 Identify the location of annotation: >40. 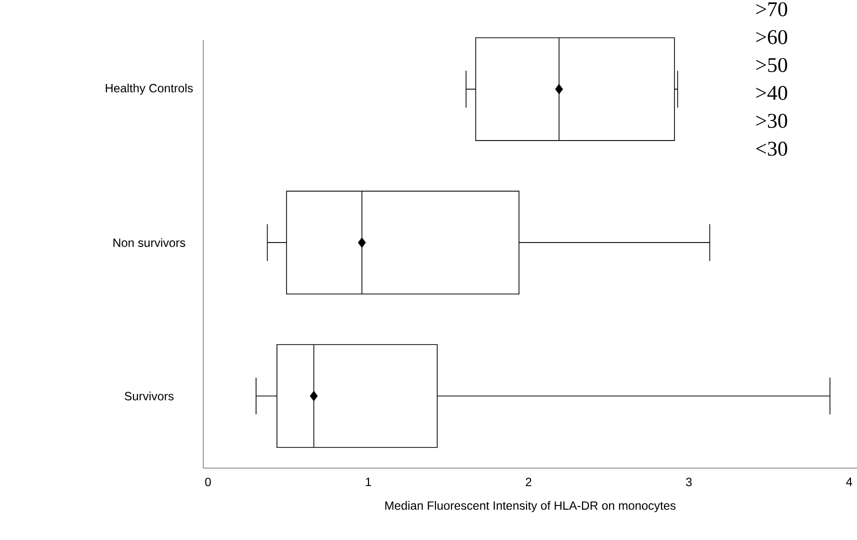
(772, 93).